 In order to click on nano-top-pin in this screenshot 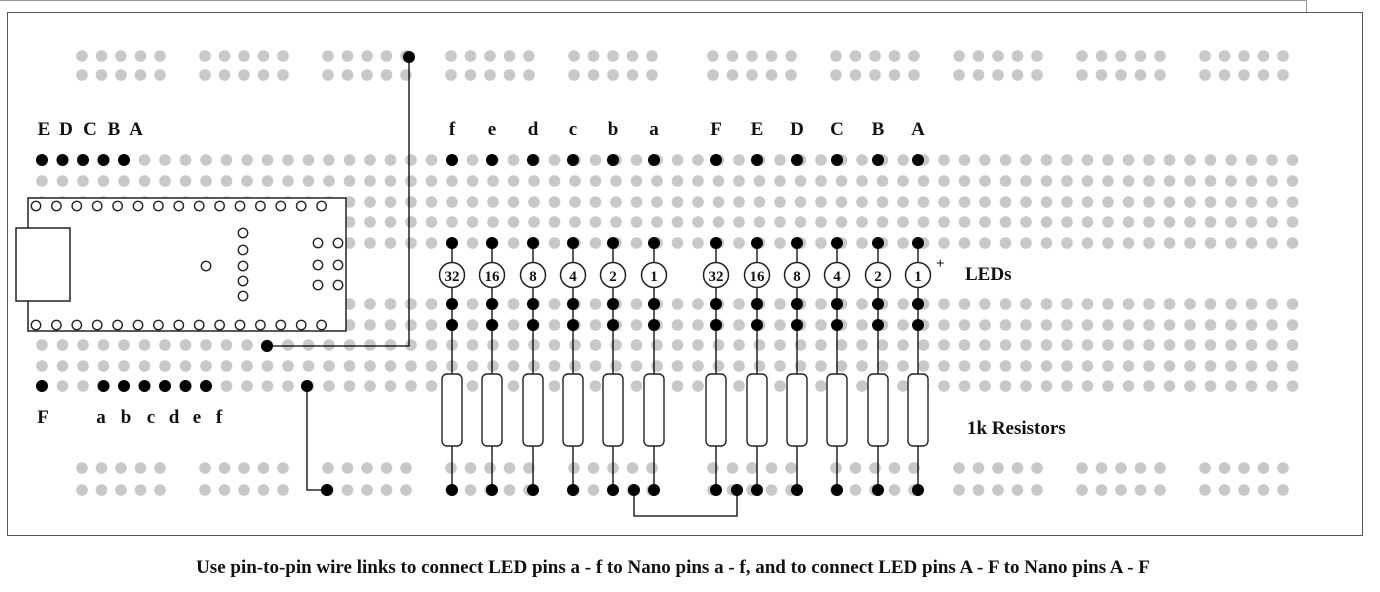, I will do `click(83, 160)`.